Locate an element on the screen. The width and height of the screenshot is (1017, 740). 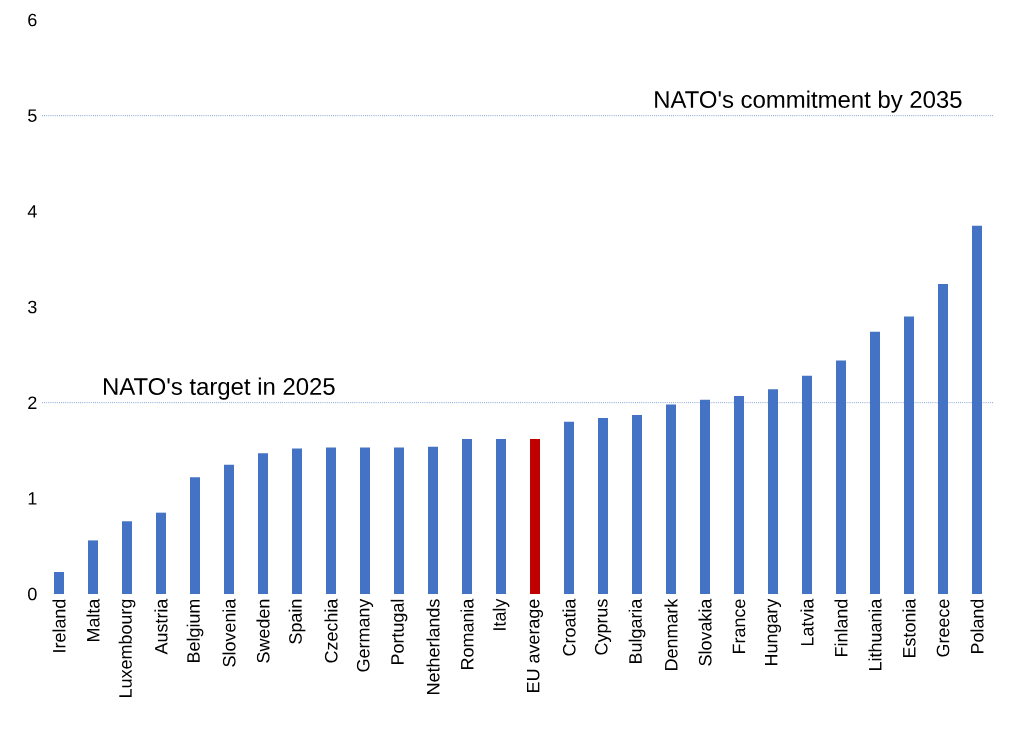
x-tick-label: Greece is located at coordinates (943, 628).